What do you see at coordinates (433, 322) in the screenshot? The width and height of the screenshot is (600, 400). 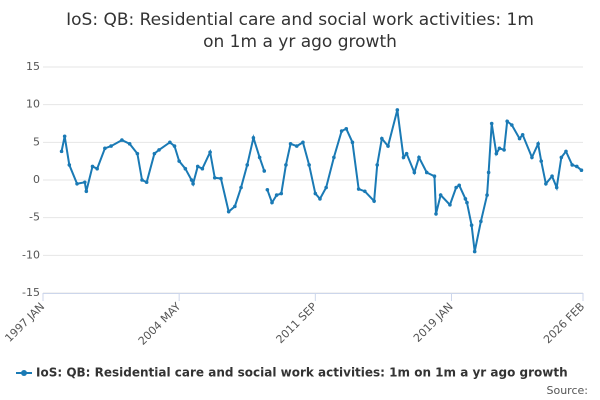 I see `x-tick-label: 2019 JAN` at bounding box center [433, 322].